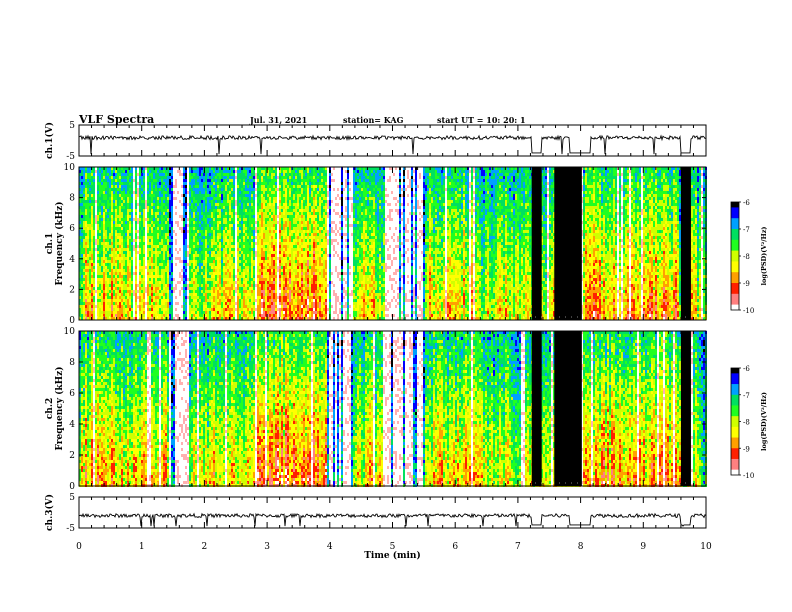 Image resolution: width=792 pixels, height=612 pixels. What do you see at coordinates (278, 120) in the screenshot?
I see `date-label: Jul. 31, 2021` at bounding box center [278, 120].